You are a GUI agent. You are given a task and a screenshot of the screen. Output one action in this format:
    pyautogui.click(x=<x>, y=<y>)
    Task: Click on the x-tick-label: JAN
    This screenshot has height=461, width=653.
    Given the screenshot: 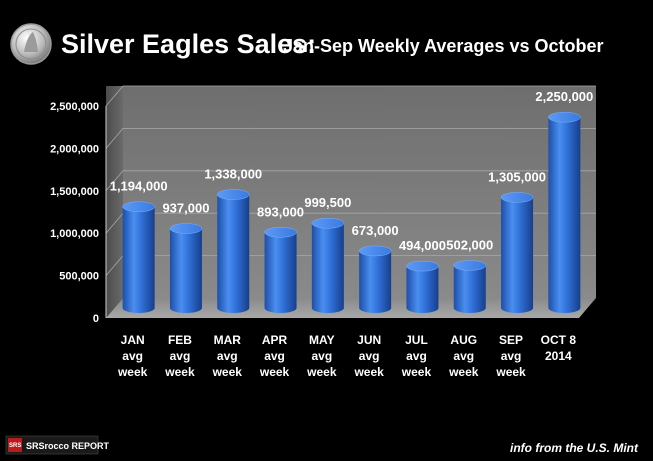 What is the action you would take?
    pyautogui.click(x=133, y=340)
    